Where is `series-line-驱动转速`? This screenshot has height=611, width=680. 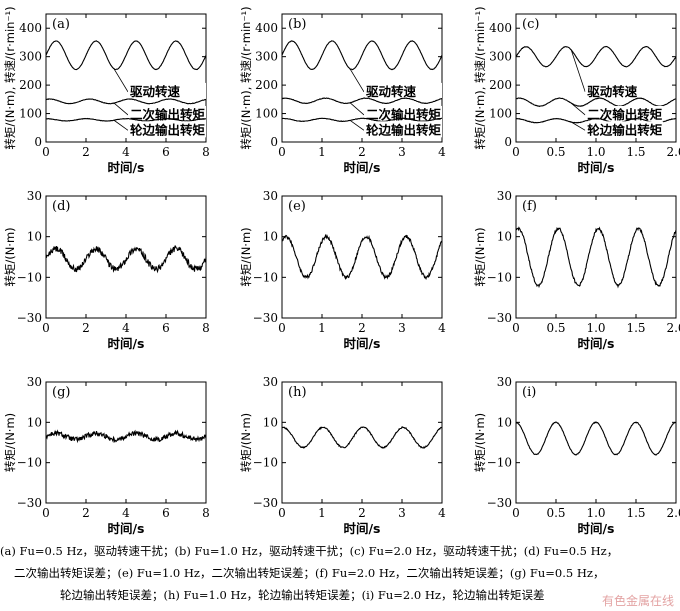 series-line-驱动转速 is located at coordinates (596, 56).